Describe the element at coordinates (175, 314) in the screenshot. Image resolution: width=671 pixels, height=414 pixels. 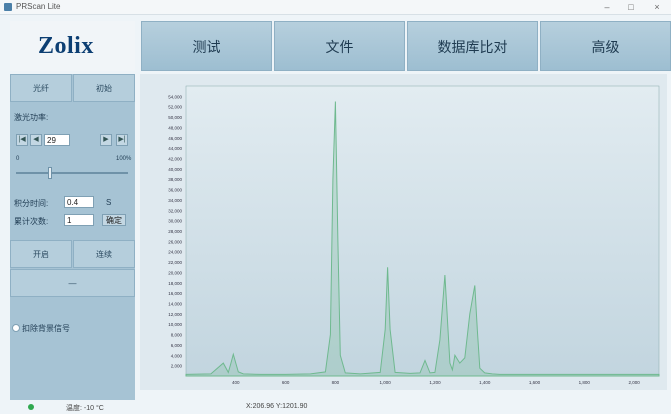
I see `y-tick-label: 12,000` at that location.